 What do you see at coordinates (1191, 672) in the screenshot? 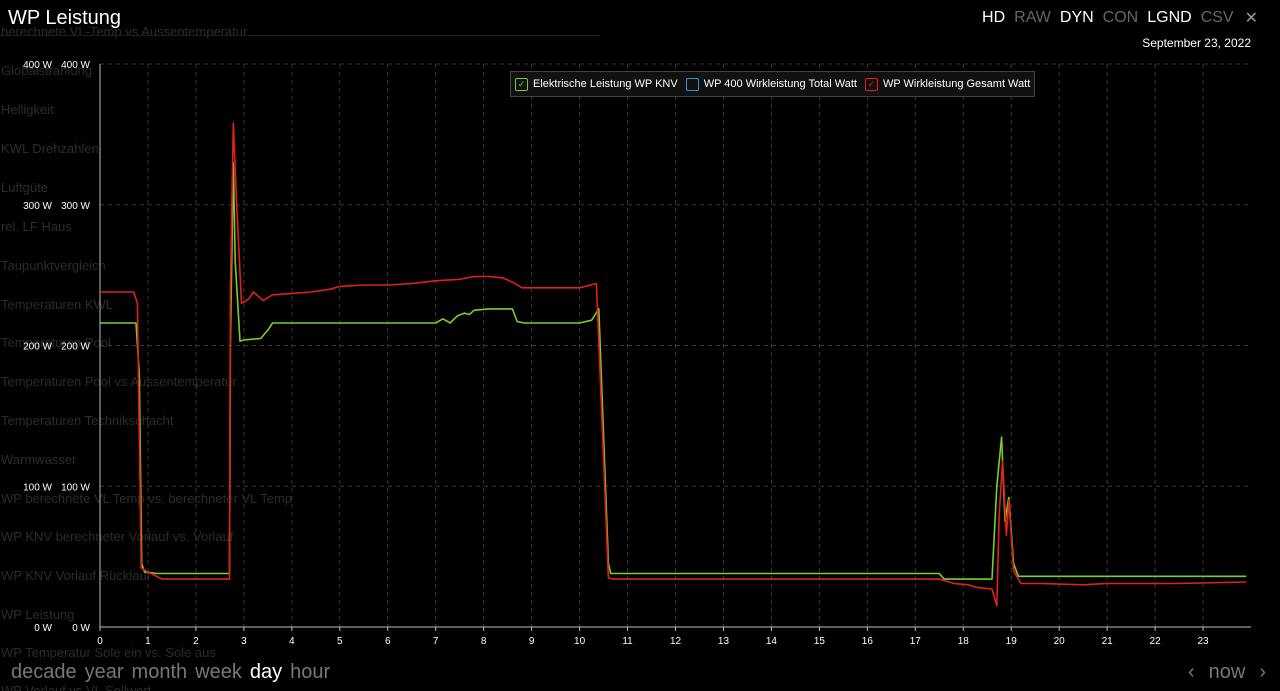
I see `prev-arrow-icon: ‹` at bounding box center [1191, 672].